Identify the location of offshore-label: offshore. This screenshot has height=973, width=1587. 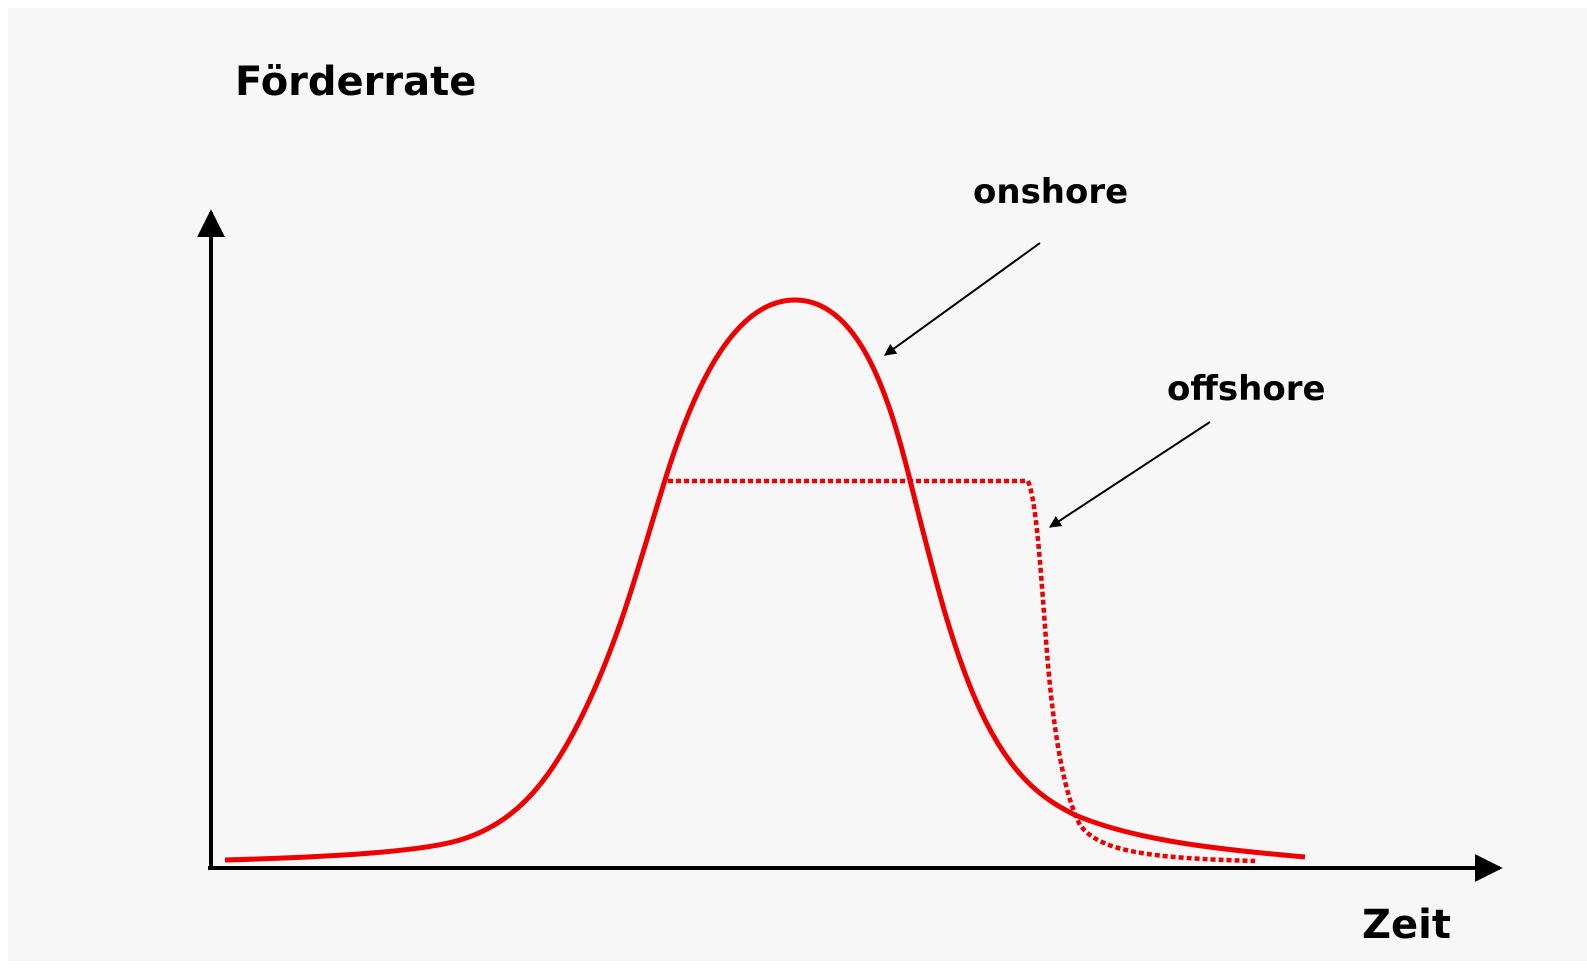
(1246, 389).